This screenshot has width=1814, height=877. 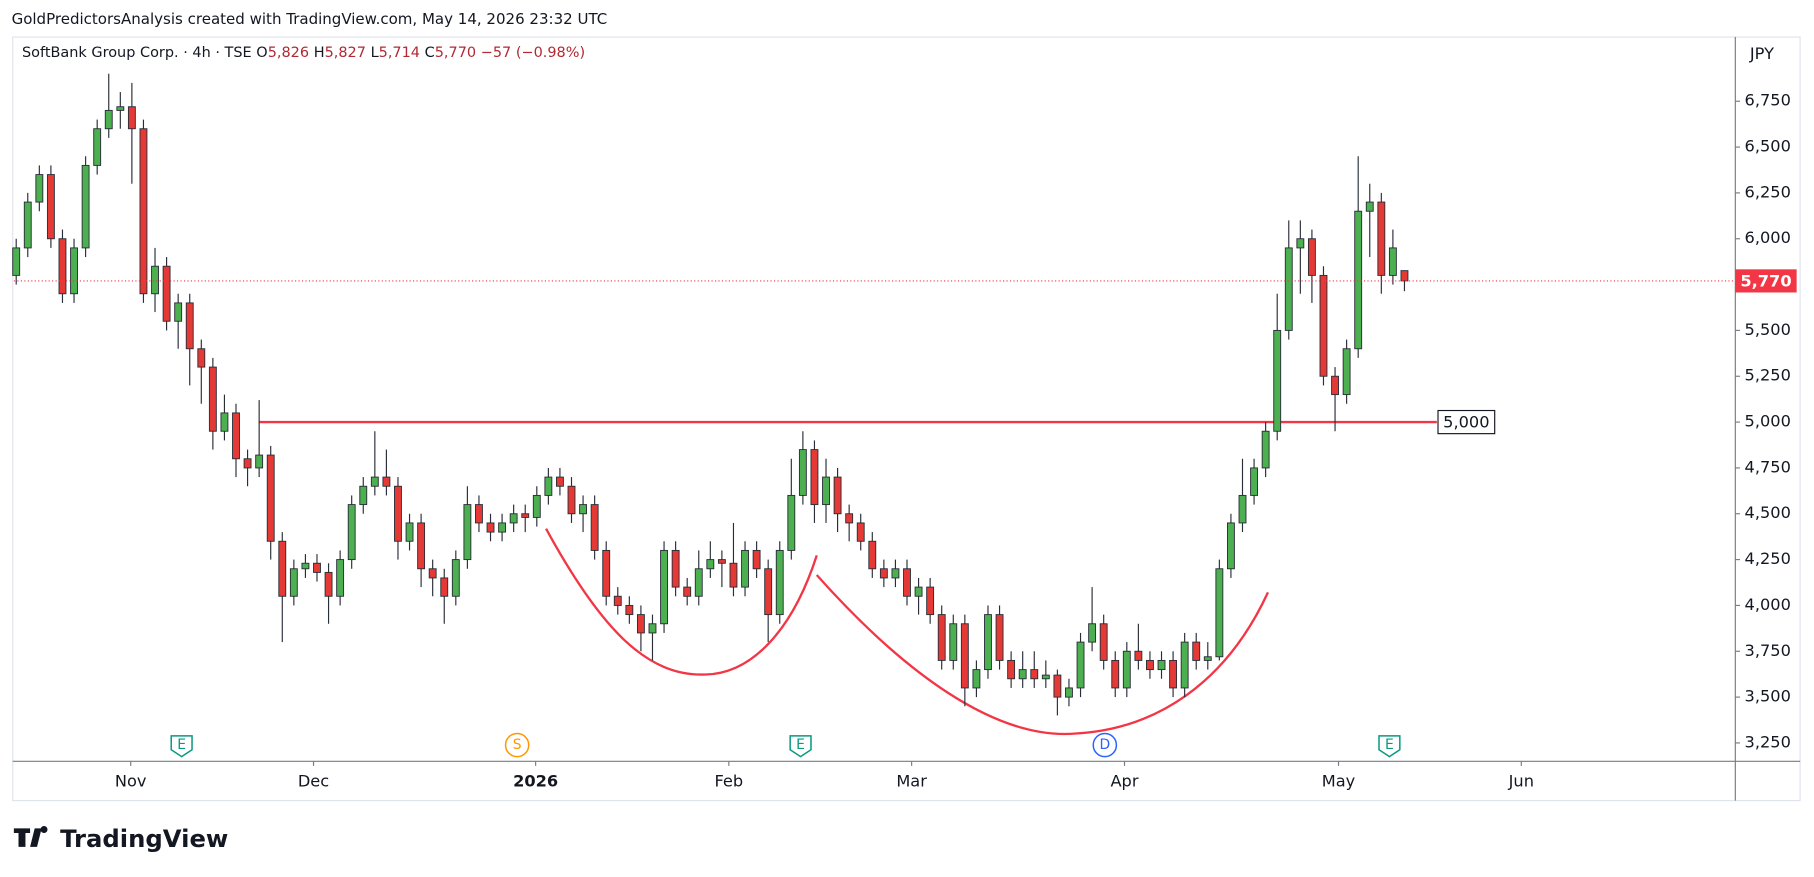 What do you see at coordinates (729, 781) in the screenshot?
I see `x-tick-label: Feb` at bounding box center [729, 781].